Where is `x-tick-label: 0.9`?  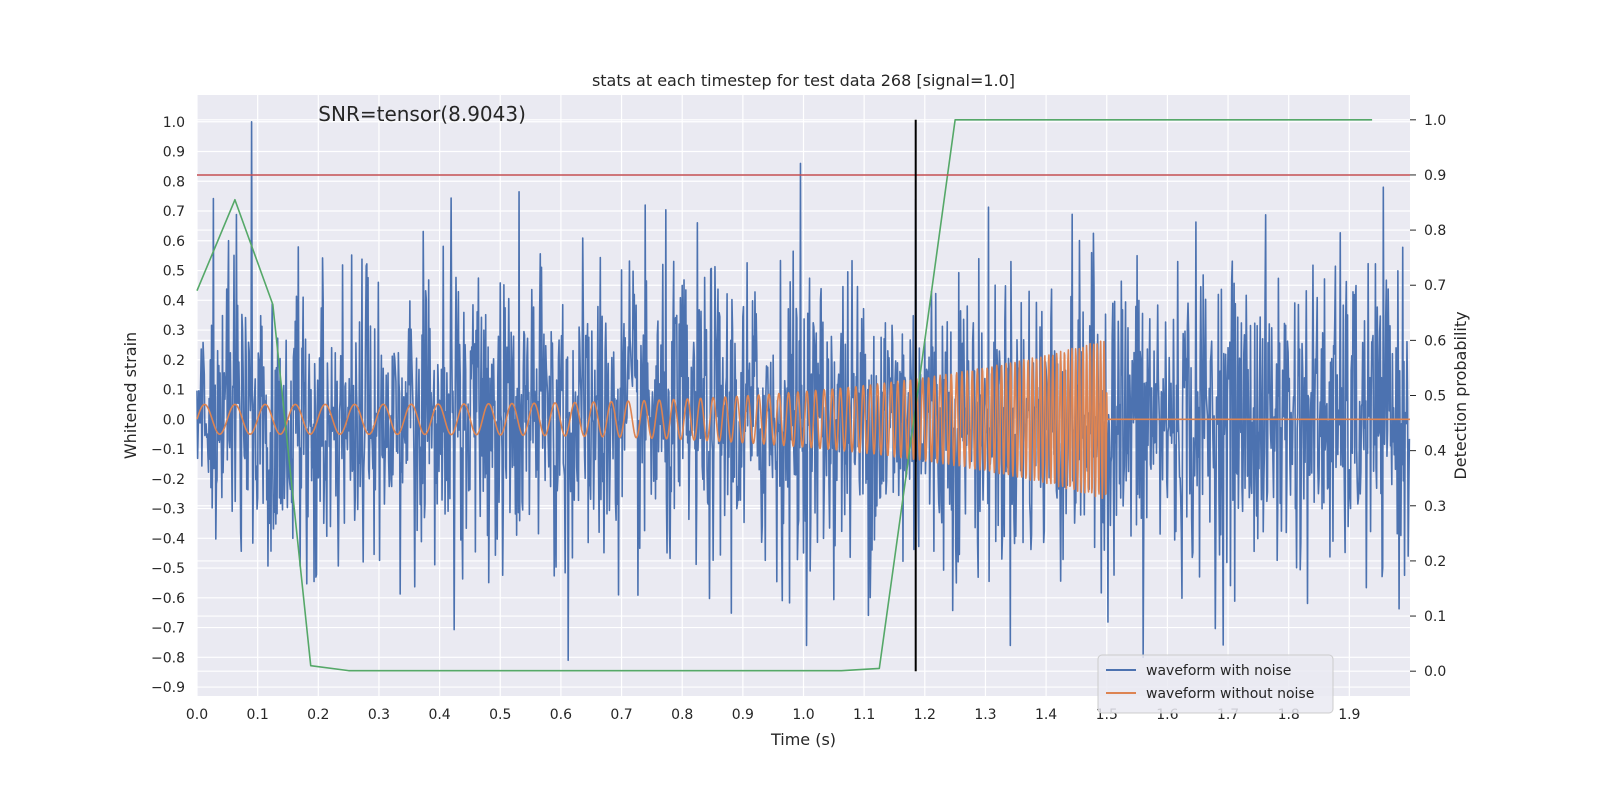 x-tick-label: 0.9 is located at coordinates (743, 715).